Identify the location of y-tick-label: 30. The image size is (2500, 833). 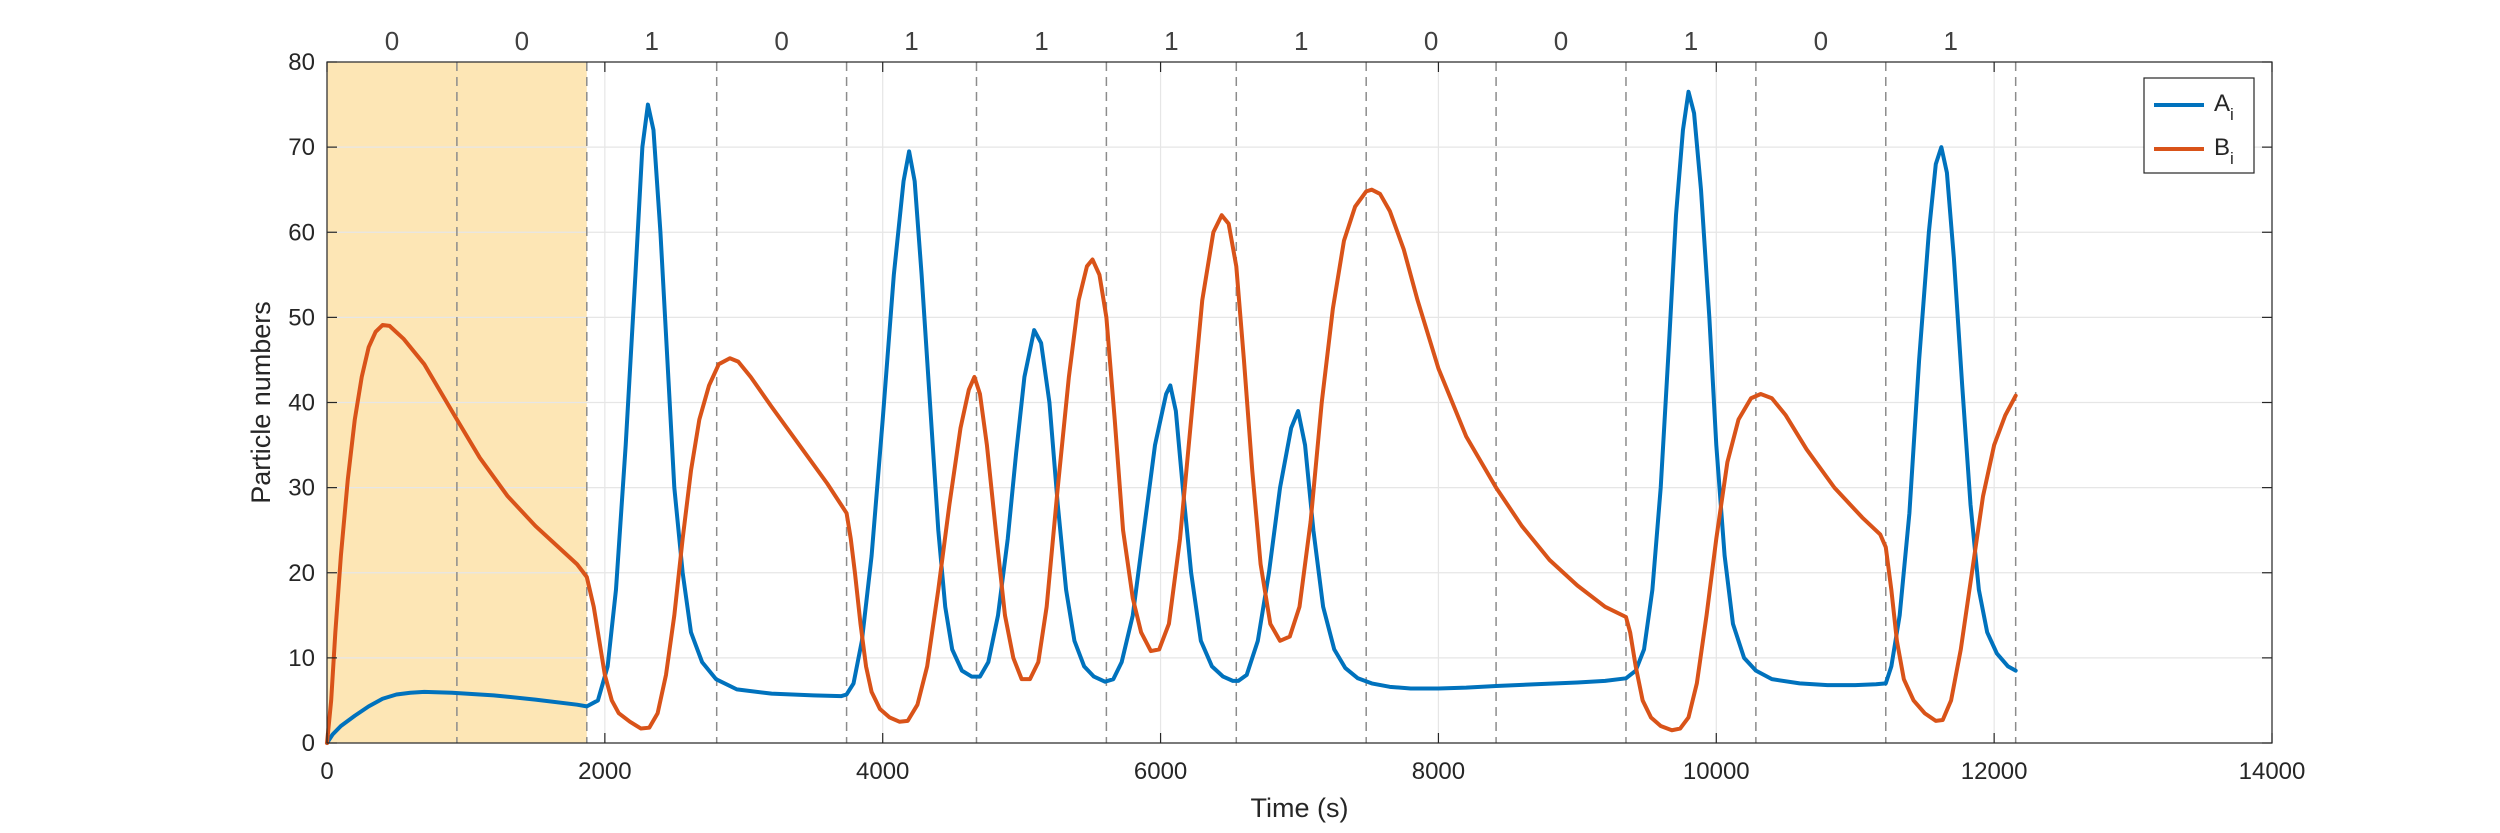
(301, 488).